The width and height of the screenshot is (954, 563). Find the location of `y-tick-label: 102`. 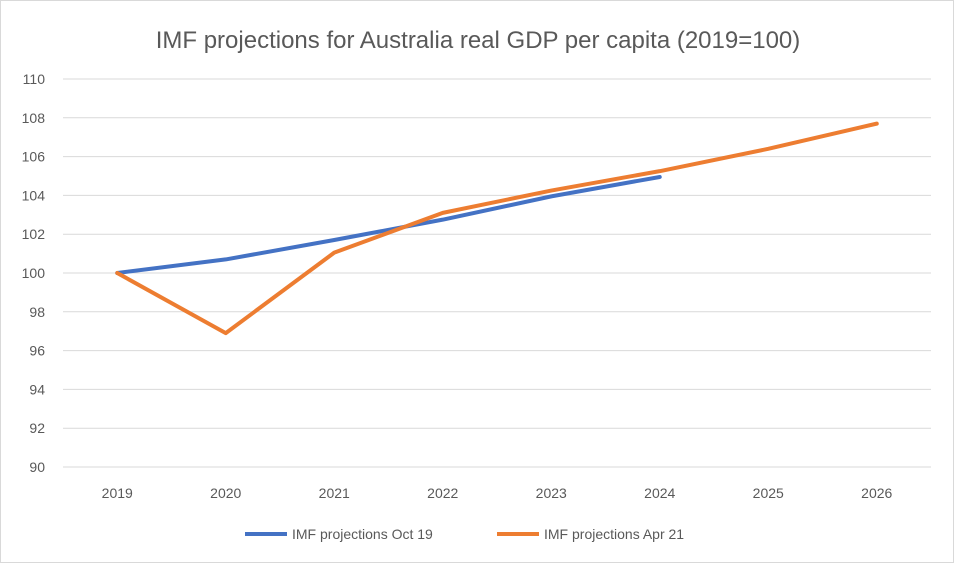

y-tick-label: 102 is located at coordinates (34, 234).